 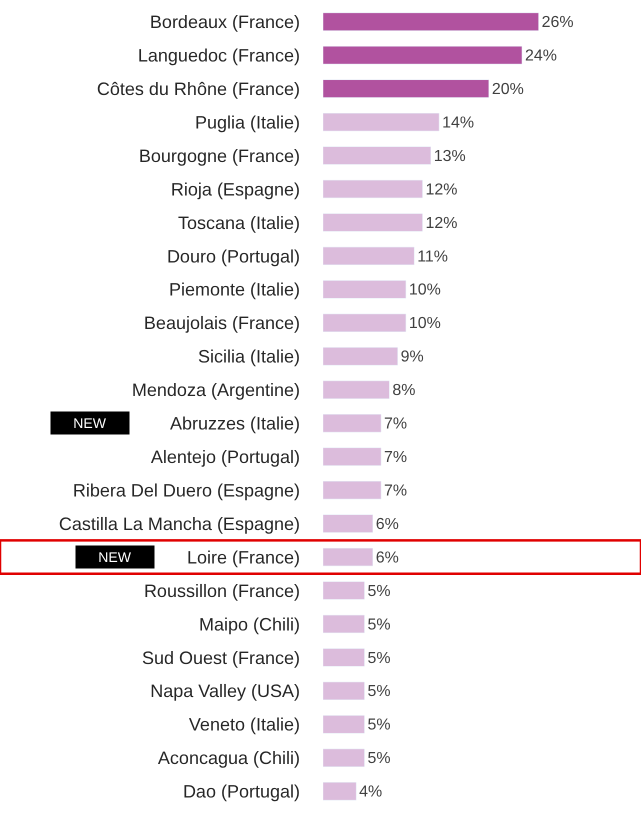 What do you see at coordinates (450, 156) in the screenshot?
I see `data-label: 13%` at bounding box center [450, 156].